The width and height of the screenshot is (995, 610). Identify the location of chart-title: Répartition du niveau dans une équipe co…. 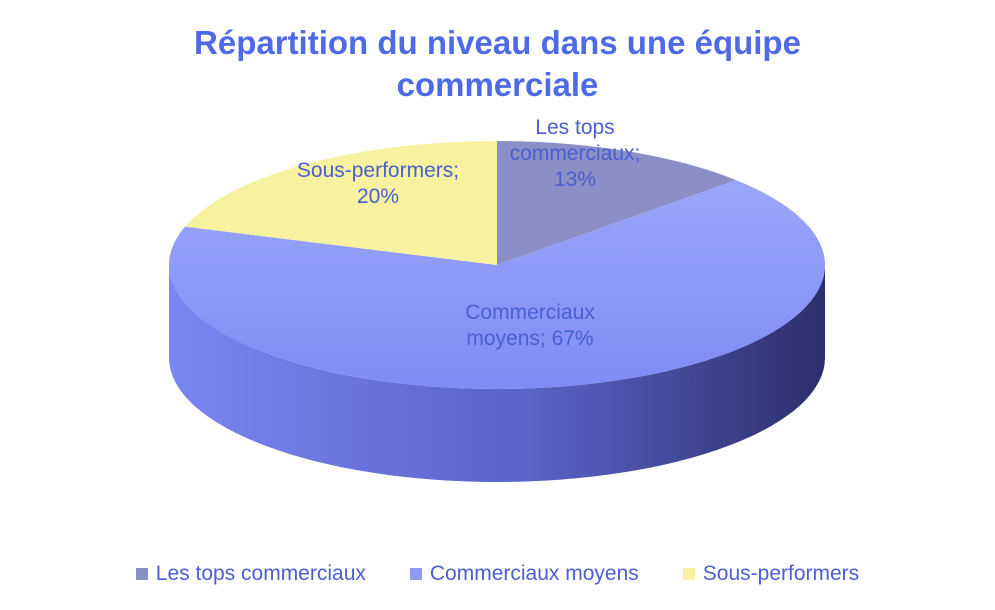
(497, 63).